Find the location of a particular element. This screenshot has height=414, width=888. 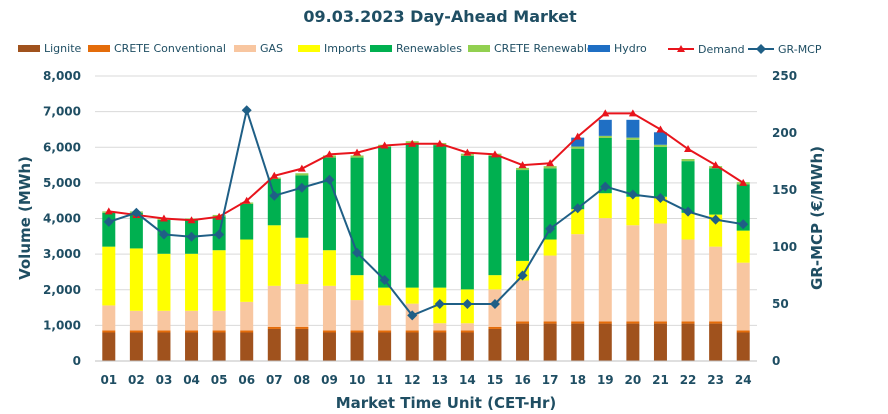

y2-tick-label: 150 is located at coordinates (784, 190).